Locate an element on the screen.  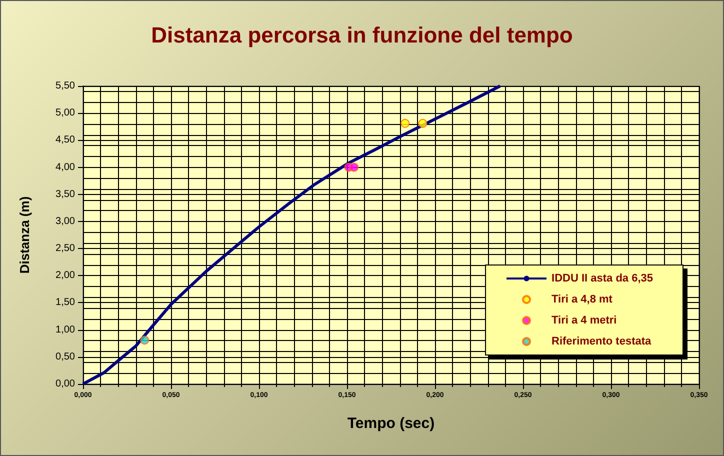
y-tick-label: 0,00 is located at coordinates (66, 384).